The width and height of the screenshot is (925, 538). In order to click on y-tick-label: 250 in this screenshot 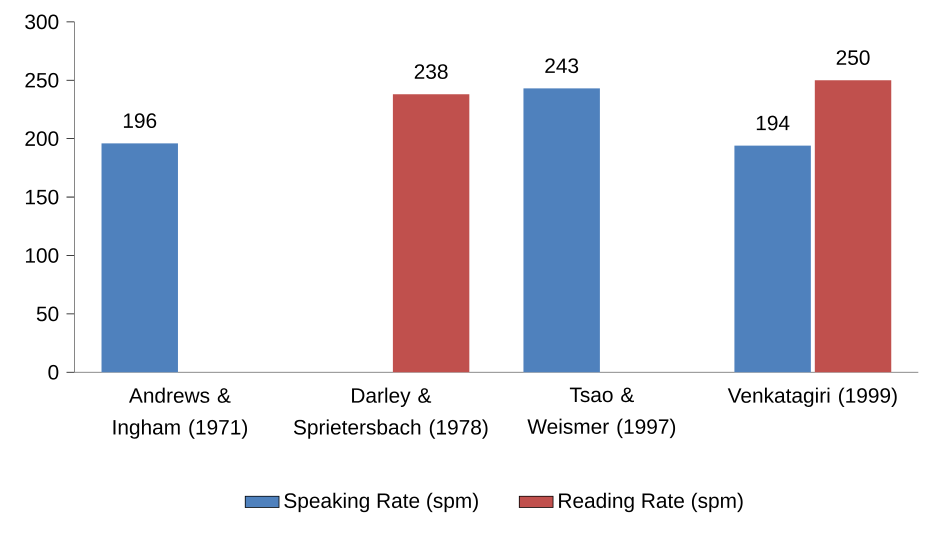, I will do `click(41, 80)`.